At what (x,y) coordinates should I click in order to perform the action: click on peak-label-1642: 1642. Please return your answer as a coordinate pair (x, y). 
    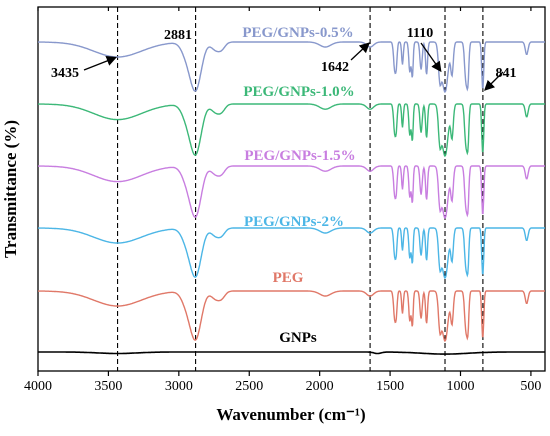
    Looking at the image, I should click on (335, 67).